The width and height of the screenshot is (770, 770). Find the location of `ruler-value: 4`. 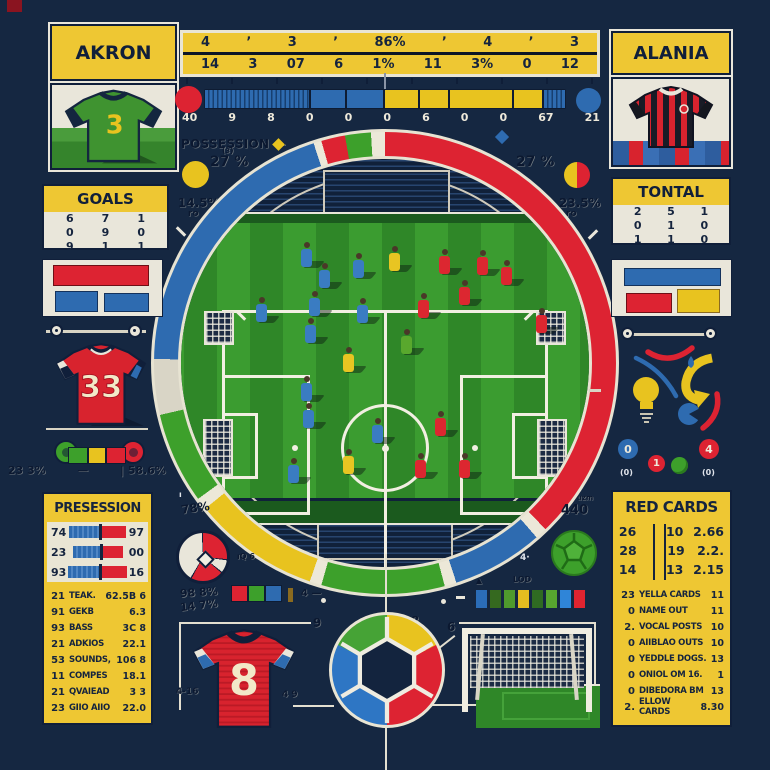

ruler-value: 4 is located at coordinates (206, 43).